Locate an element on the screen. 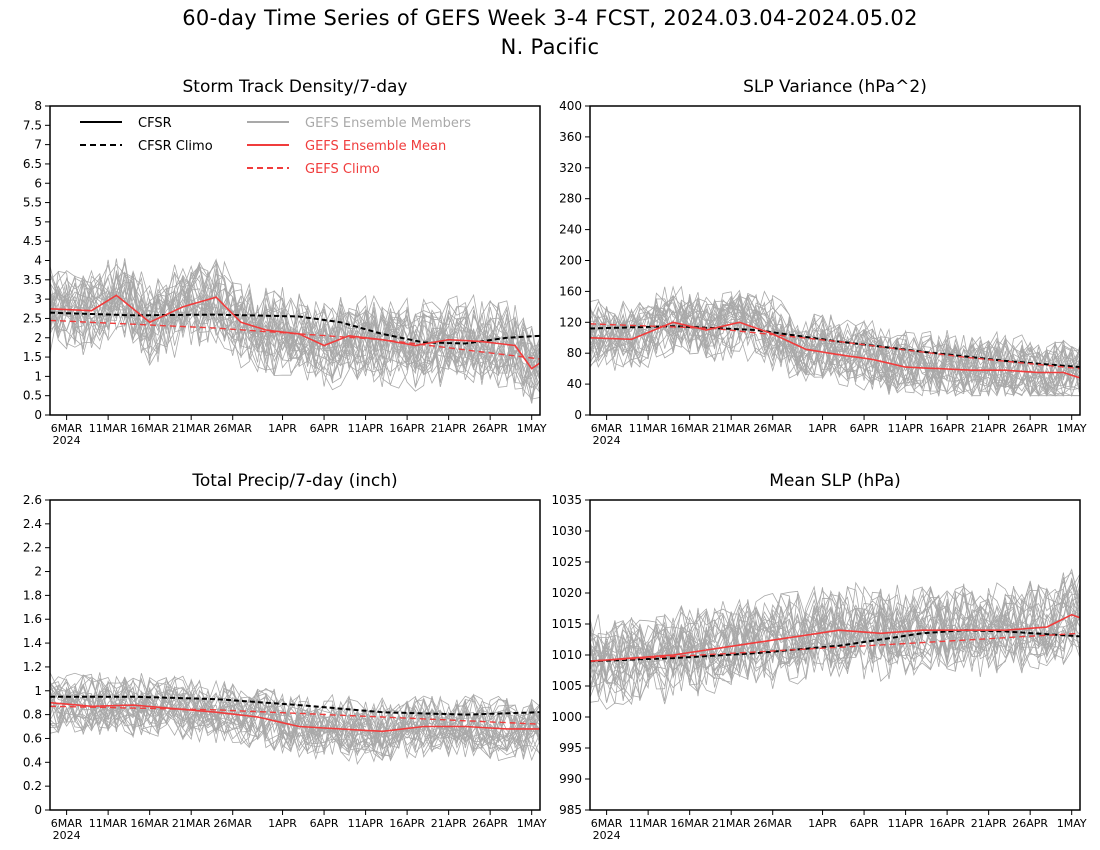  legend-cfsr-climo-label: CFSR Climo is located at coordinates (175, 146).